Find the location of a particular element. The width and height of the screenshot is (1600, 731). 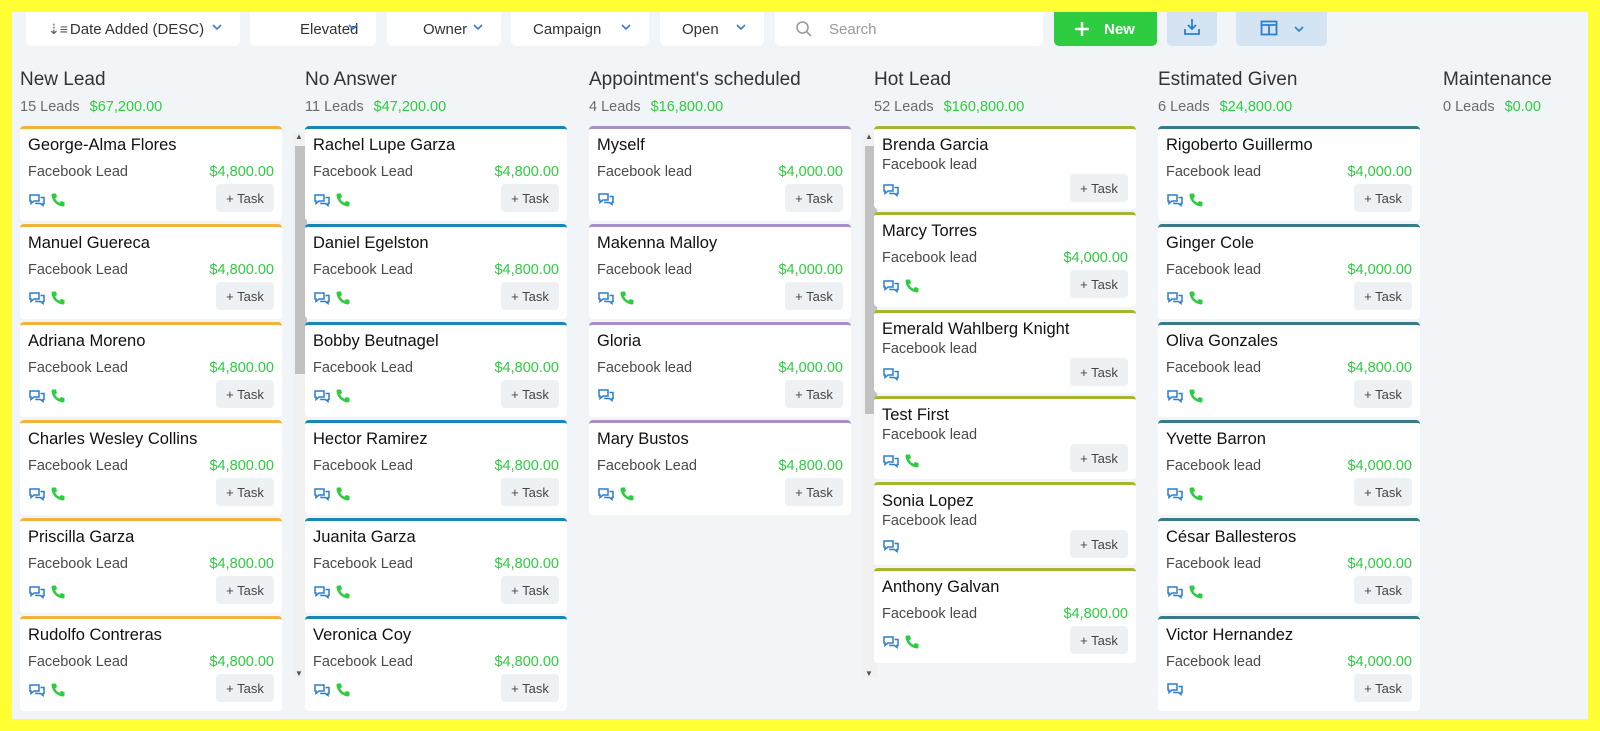

lead-card: Gloria Facebook lead $4,000.00 + Task is located at coordinates (720, 369).